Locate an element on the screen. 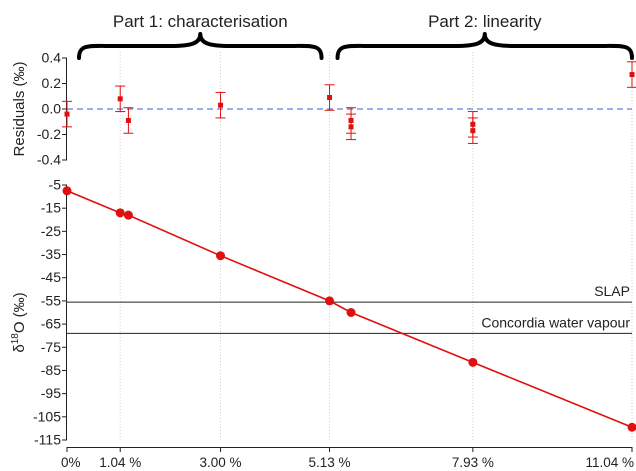 This screenshot has height=471, width=636. x-tick-label: 7.93 % is located at coordinates (473, 462).